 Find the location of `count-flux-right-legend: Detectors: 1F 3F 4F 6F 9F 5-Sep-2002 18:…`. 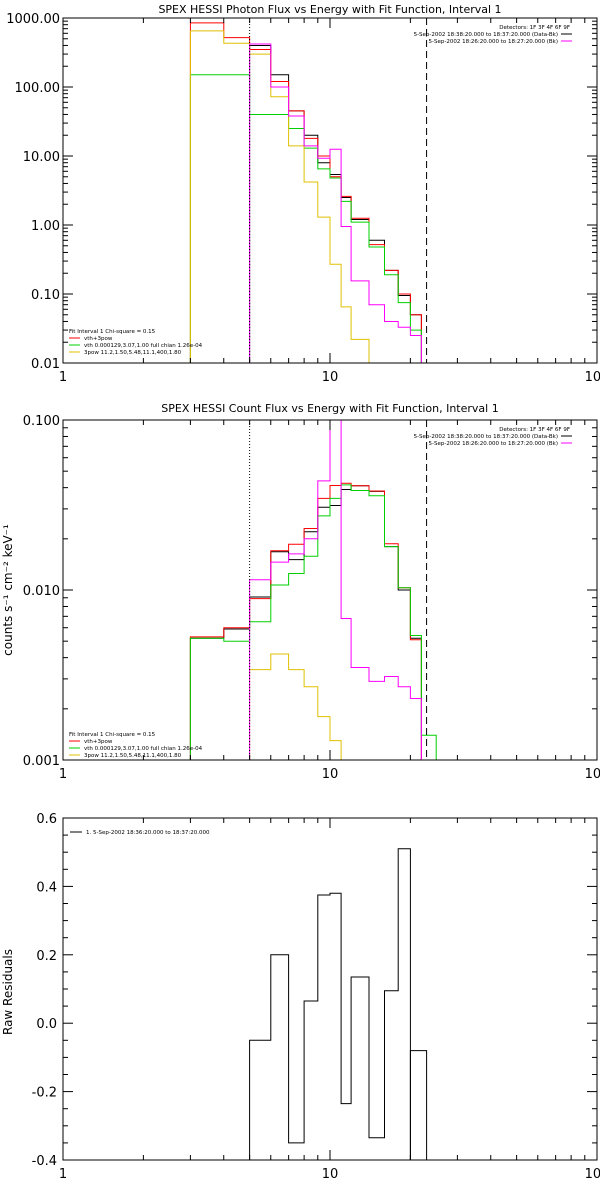

count-flux-right-legend: Detectors: 1F 3F 4F 6F 9F 5-Sep-2002 18:… is located at coordinates (493, 437).